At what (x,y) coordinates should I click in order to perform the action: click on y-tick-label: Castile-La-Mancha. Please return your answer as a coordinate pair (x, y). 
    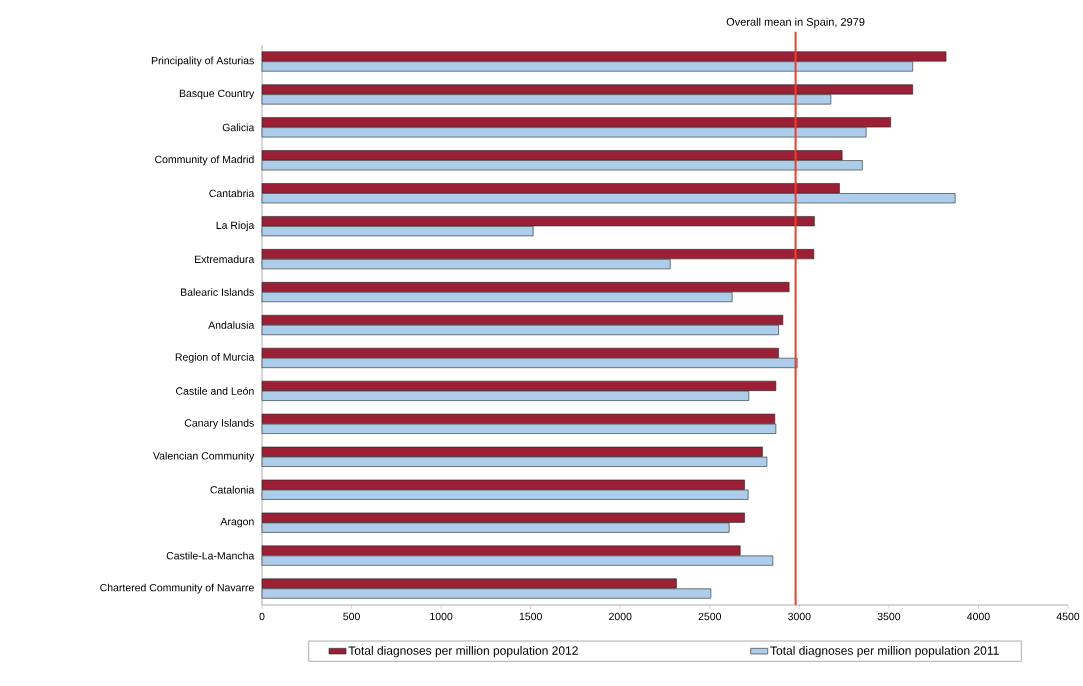
    Looking at the image, I should click on (210, 555).